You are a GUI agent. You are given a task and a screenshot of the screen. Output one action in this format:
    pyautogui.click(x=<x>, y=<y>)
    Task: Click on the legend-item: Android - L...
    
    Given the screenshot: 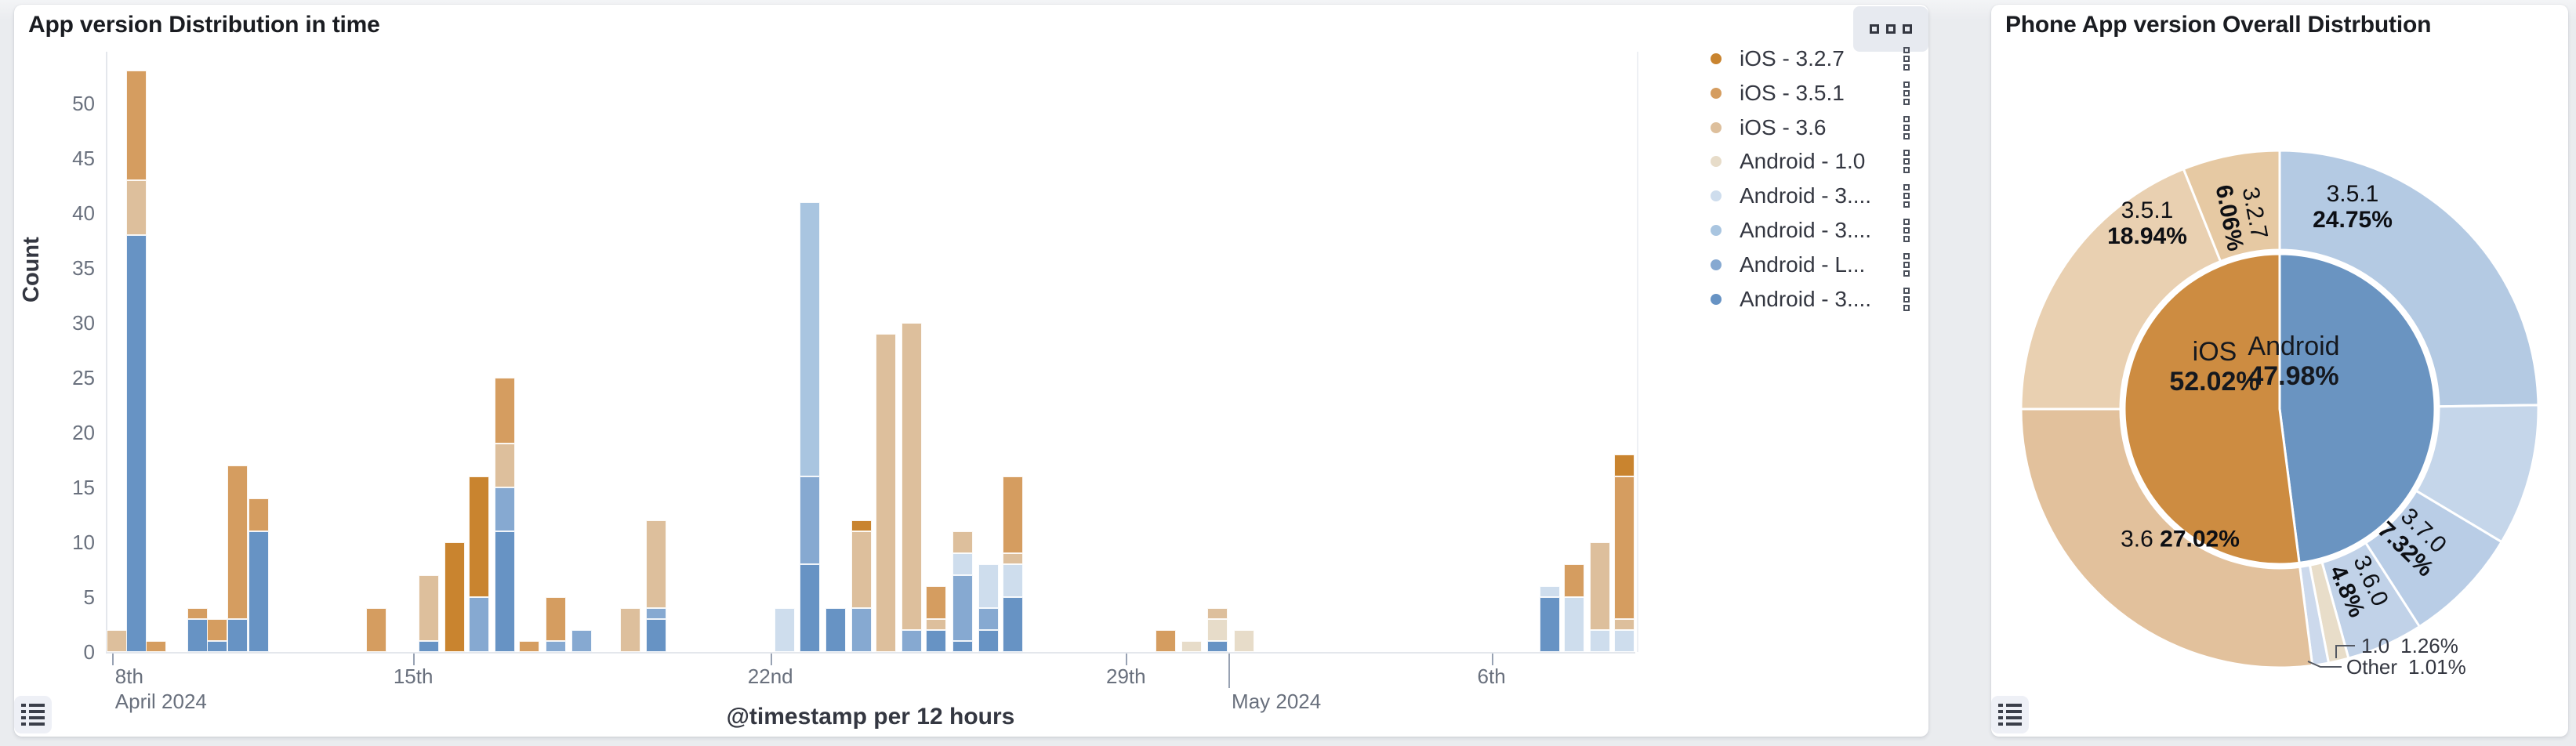 What is the action you would take?
    pyautogui.click(x=1809, y=265)
    